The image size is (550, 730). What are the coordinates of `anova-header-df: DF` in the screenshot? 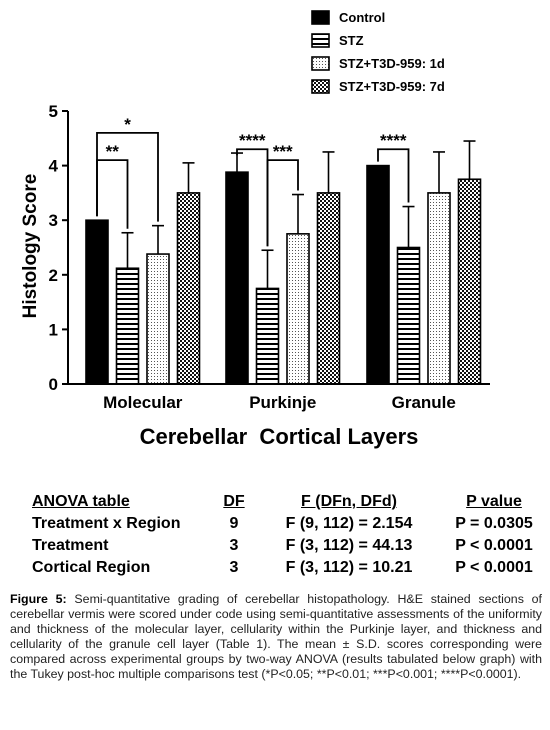 It's located at (234, 501).